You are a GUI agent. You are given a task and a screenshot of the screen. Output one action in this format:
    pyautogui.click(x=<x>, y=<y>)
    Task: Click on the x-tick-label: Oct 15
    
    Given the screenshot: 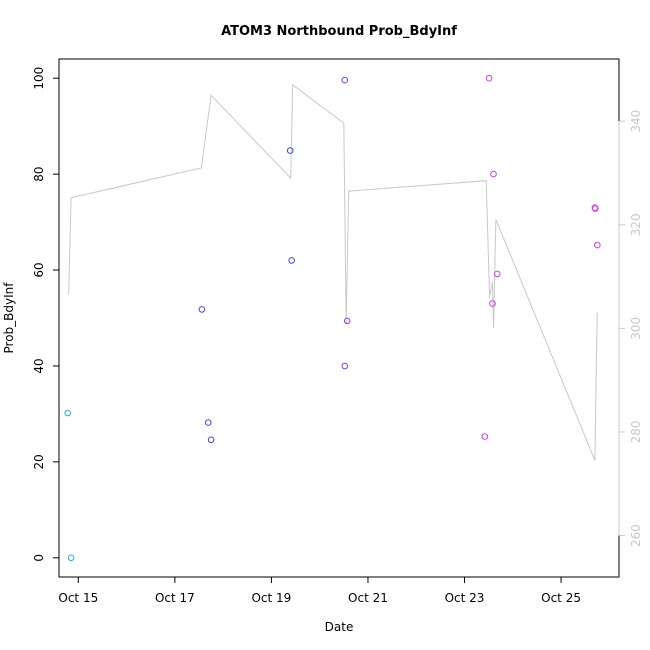 What is the action you would take?
    pyautogui.click(x=78, y=598)
    